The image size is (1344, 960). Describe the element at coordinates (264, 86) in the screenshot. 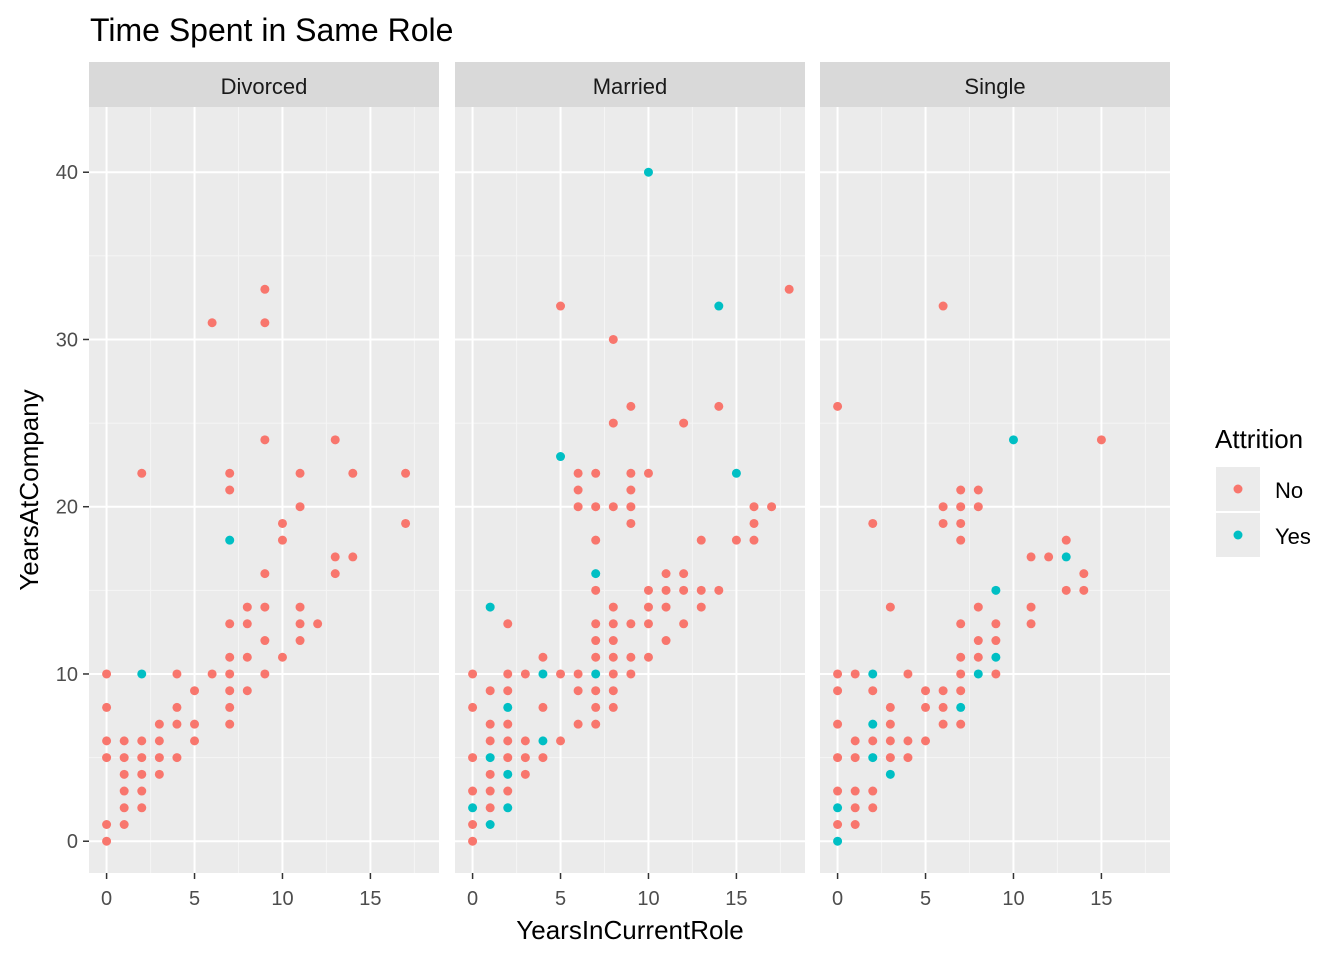

I see `facet-label-divorced: Divorced` at that location.